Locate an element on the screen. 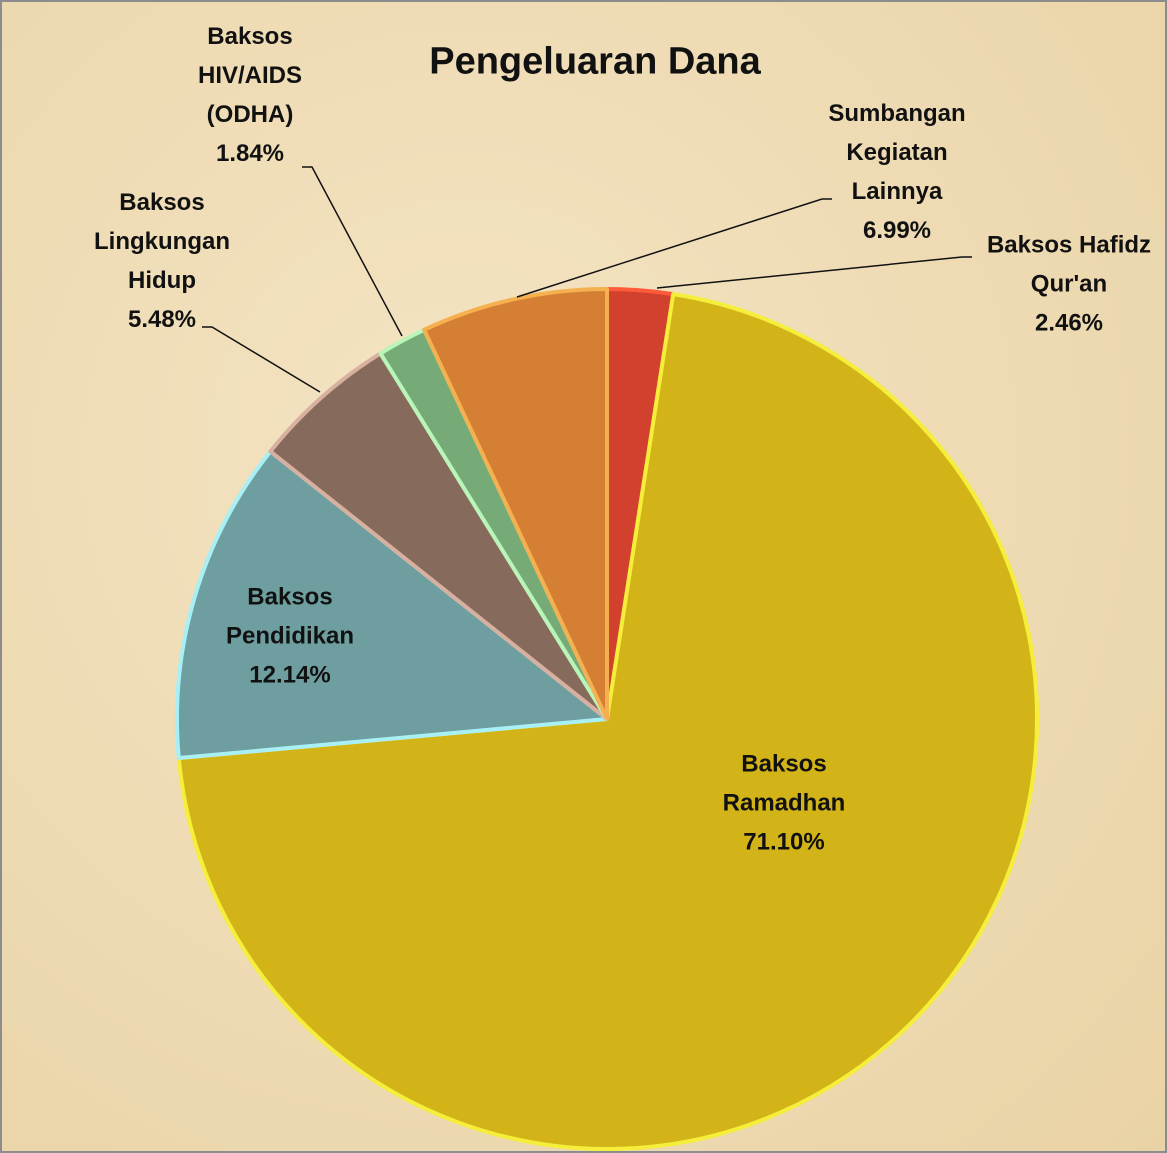 The image size is (1167, 1153). data-label: Baksos HIV/AIDS (ODHA) 1.84% is located at coordinates (250, 95).